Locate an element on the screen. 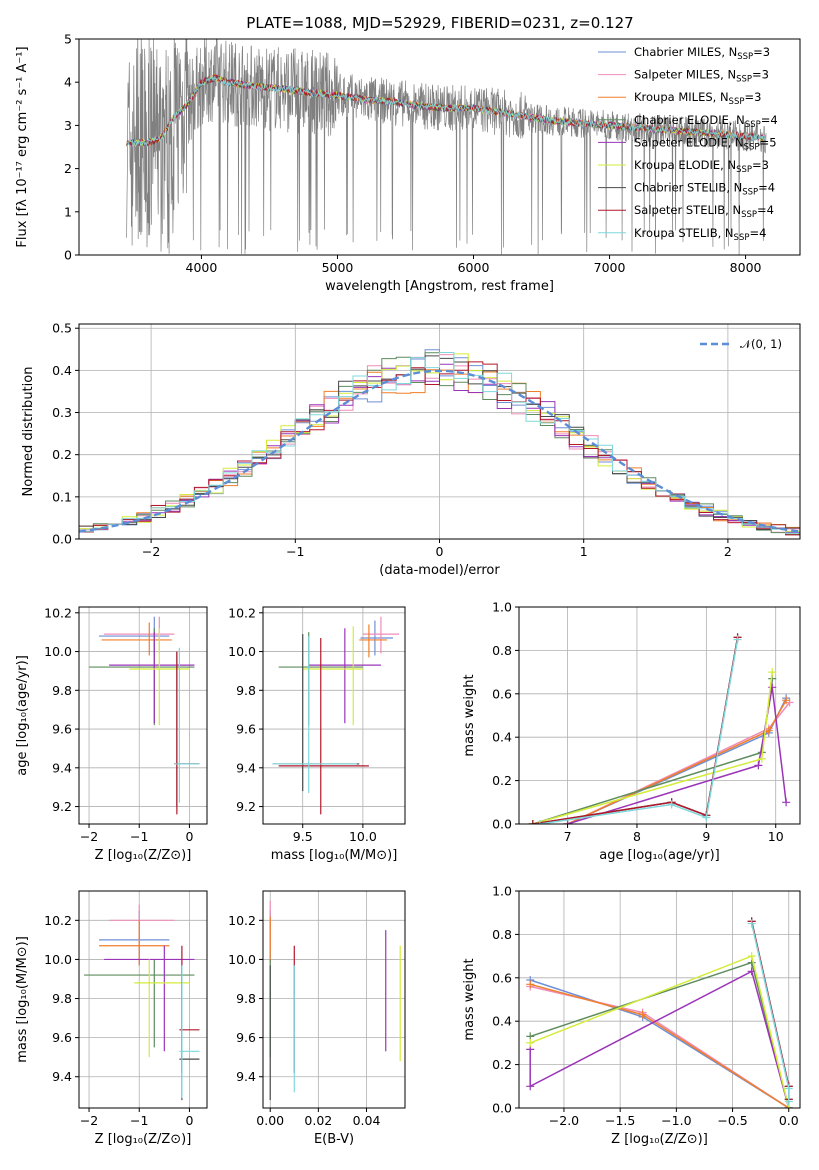 The width and height of the screenshot is (819, 1170). legend-entry: Kroupa MILES, NSSP=3 is located at coordinates (697, 98).